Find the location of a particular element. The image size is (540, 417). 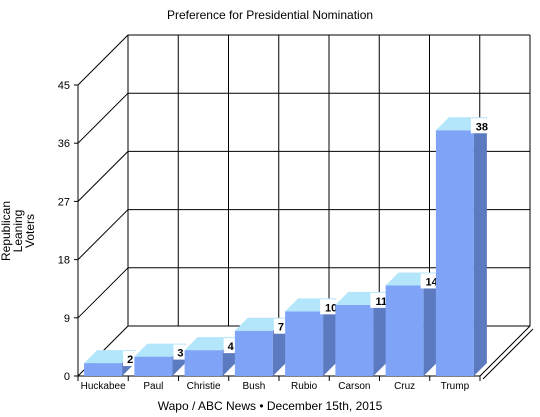

y-axis-title-line: Voters is located at coordinates (30, 231).